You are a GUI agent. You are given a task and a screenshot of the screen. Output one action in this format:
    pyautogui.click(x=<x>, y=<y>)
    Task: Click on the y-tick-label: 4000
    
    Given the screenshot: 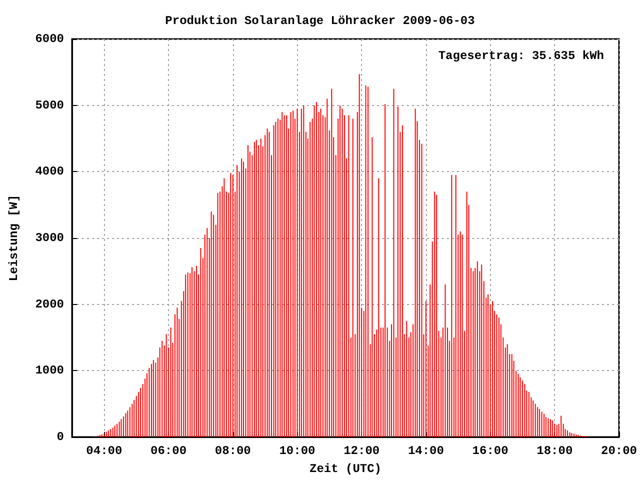 What is the action you would take?
    pyautogui.click(x=49, y=171)
    